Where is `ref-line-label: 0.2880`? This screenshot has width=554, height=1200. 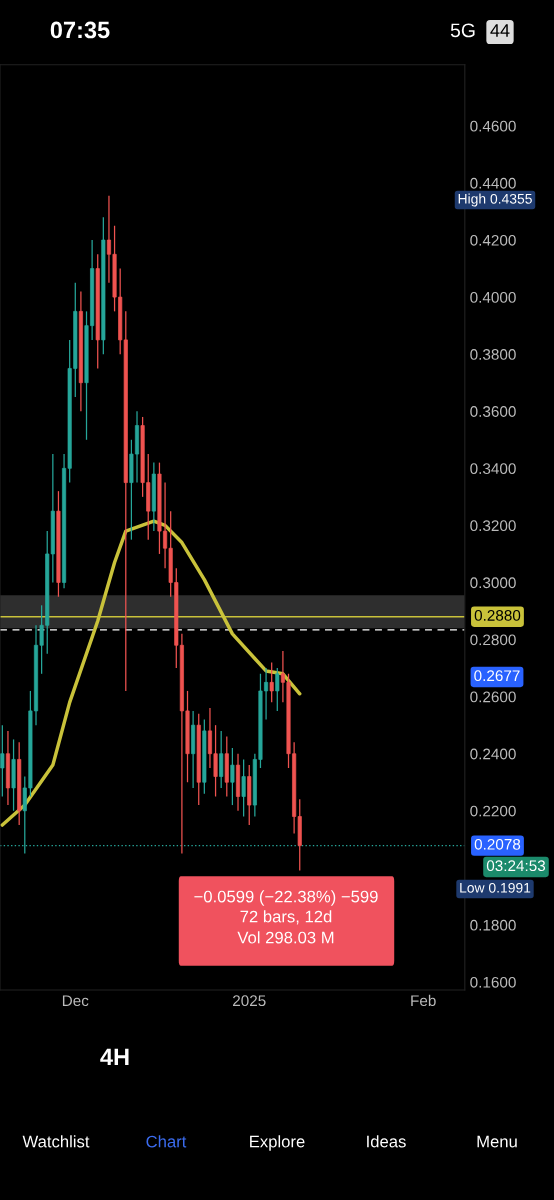
ref-line-label: 0.2880 is located at coordinates (497, 615).